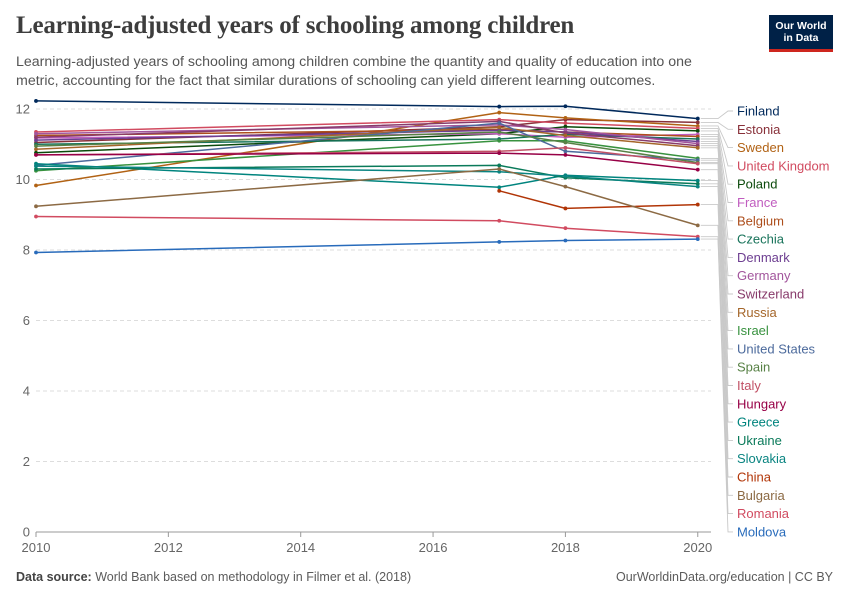 Image resolution: width=850 pixels, height=600 pixels. What do you see at coordinates (367, 197) in the screenshot?
I see `series-line-bulgaria` at bounding box center [367, 197].